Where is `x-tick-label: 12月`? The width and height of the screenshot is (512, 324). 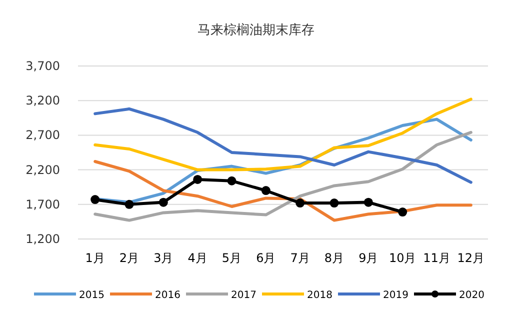
x-tick-label: 12月 is located at coordinates (471, 258).